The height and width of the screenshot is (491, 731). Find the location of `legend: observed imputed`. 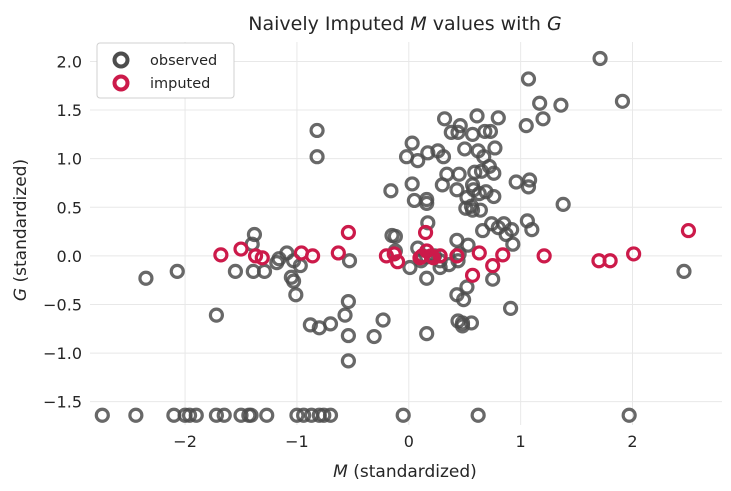

legend: observed imputed is located at coordinates (165, 70).